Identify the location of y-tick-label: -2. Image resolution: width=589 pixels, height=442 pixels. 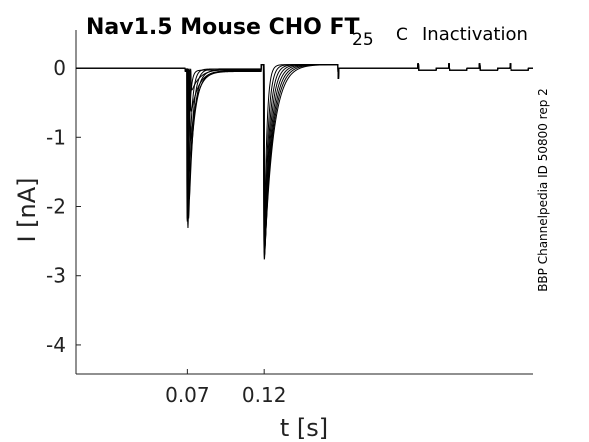
(56, 206).